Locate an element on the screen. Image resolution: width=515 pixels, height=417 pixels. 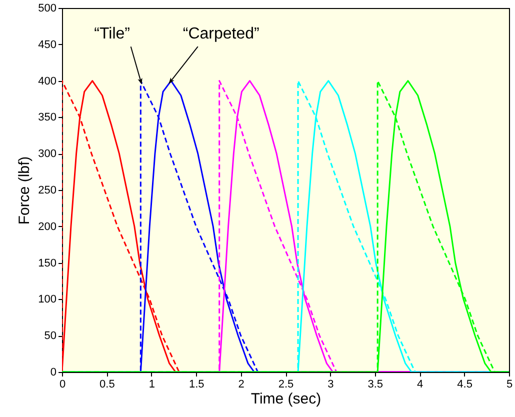
x-tick-label: 2.5 is located at coordinates (286, 384).